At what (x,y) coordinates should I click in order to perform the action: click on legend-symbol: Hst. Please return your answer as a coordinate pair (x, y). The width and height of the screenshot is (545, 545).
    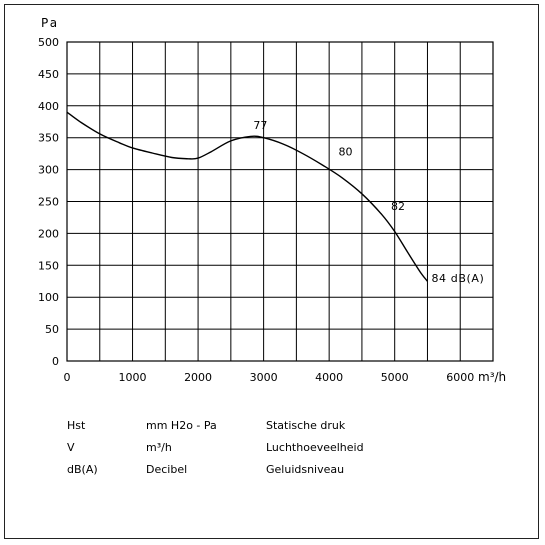
    Looking at the image, I should click on (76, 425).